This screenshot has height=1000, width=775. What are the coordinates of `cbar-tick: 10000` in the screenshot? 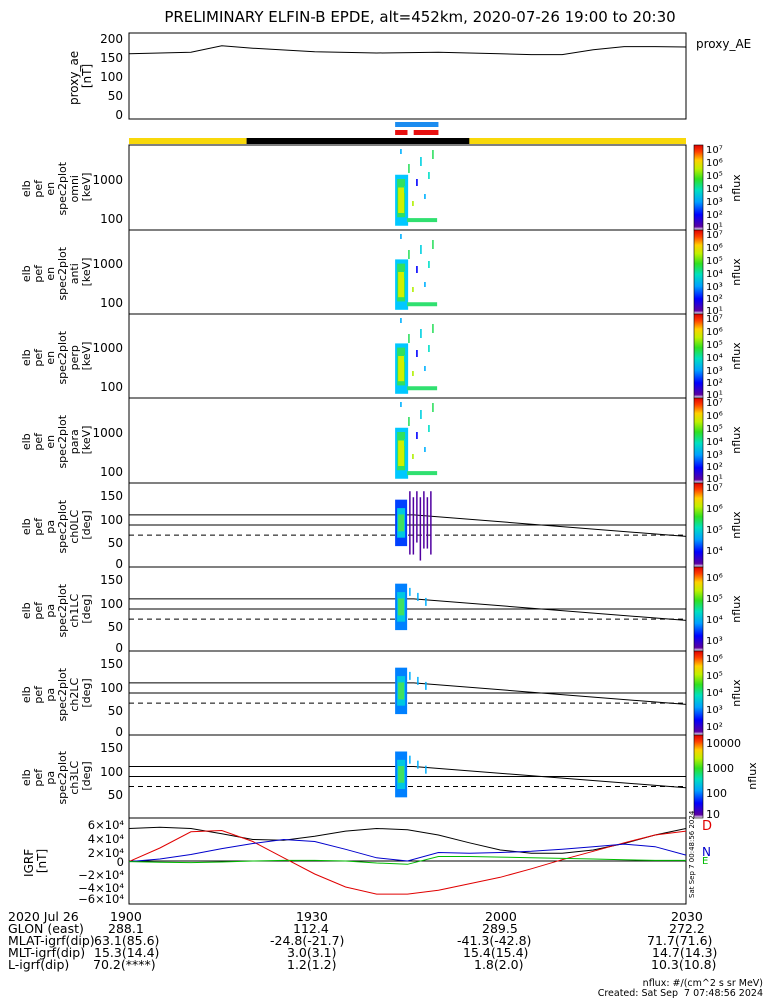 It's located at (723, 743).